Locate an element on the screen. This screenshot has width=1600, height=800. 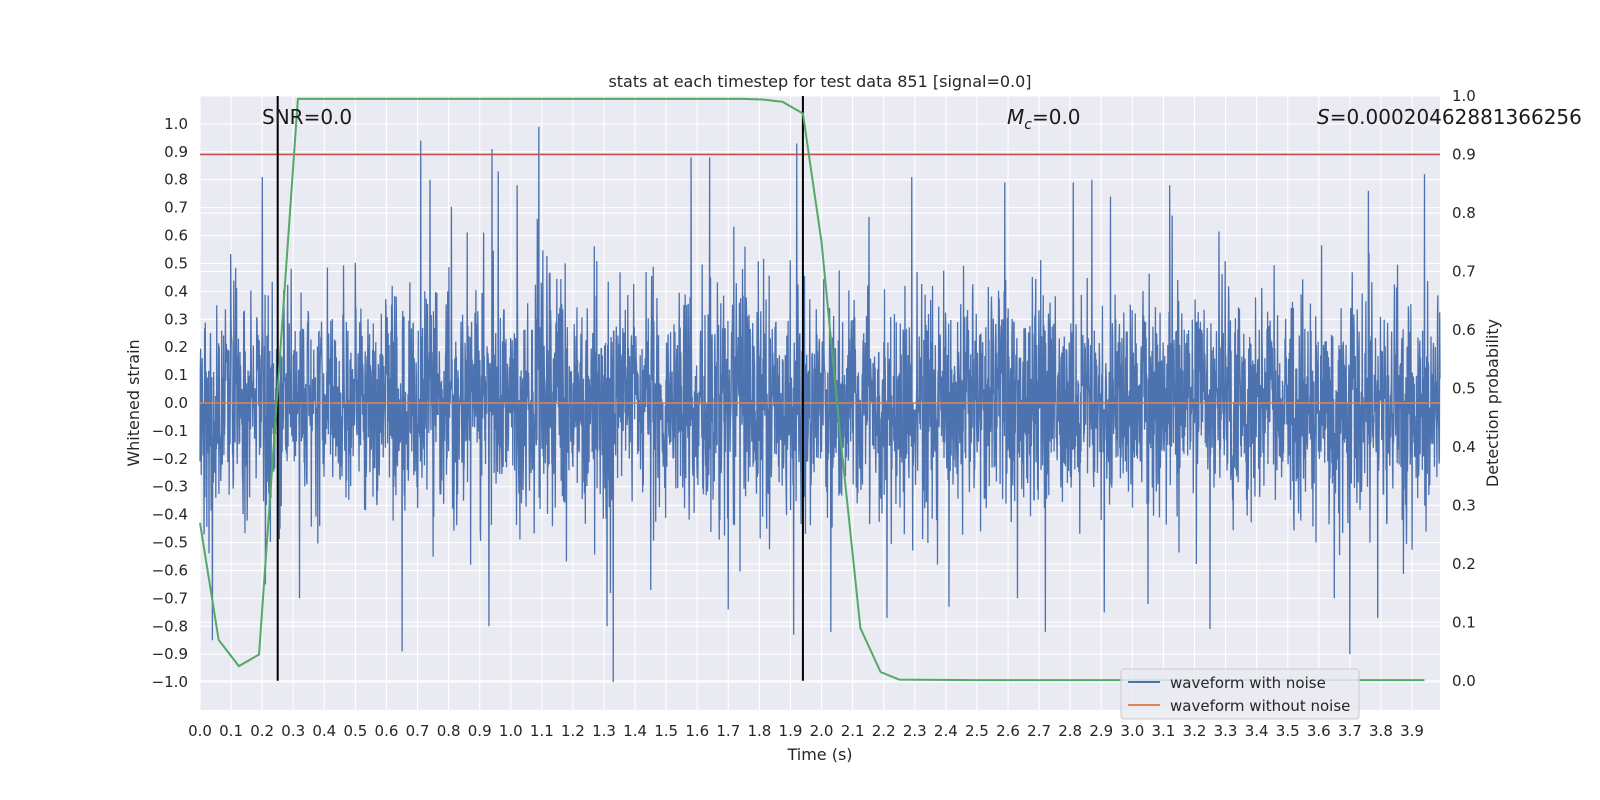
y2-tick-label: 0.6 is located at coordinates (1464, 330).